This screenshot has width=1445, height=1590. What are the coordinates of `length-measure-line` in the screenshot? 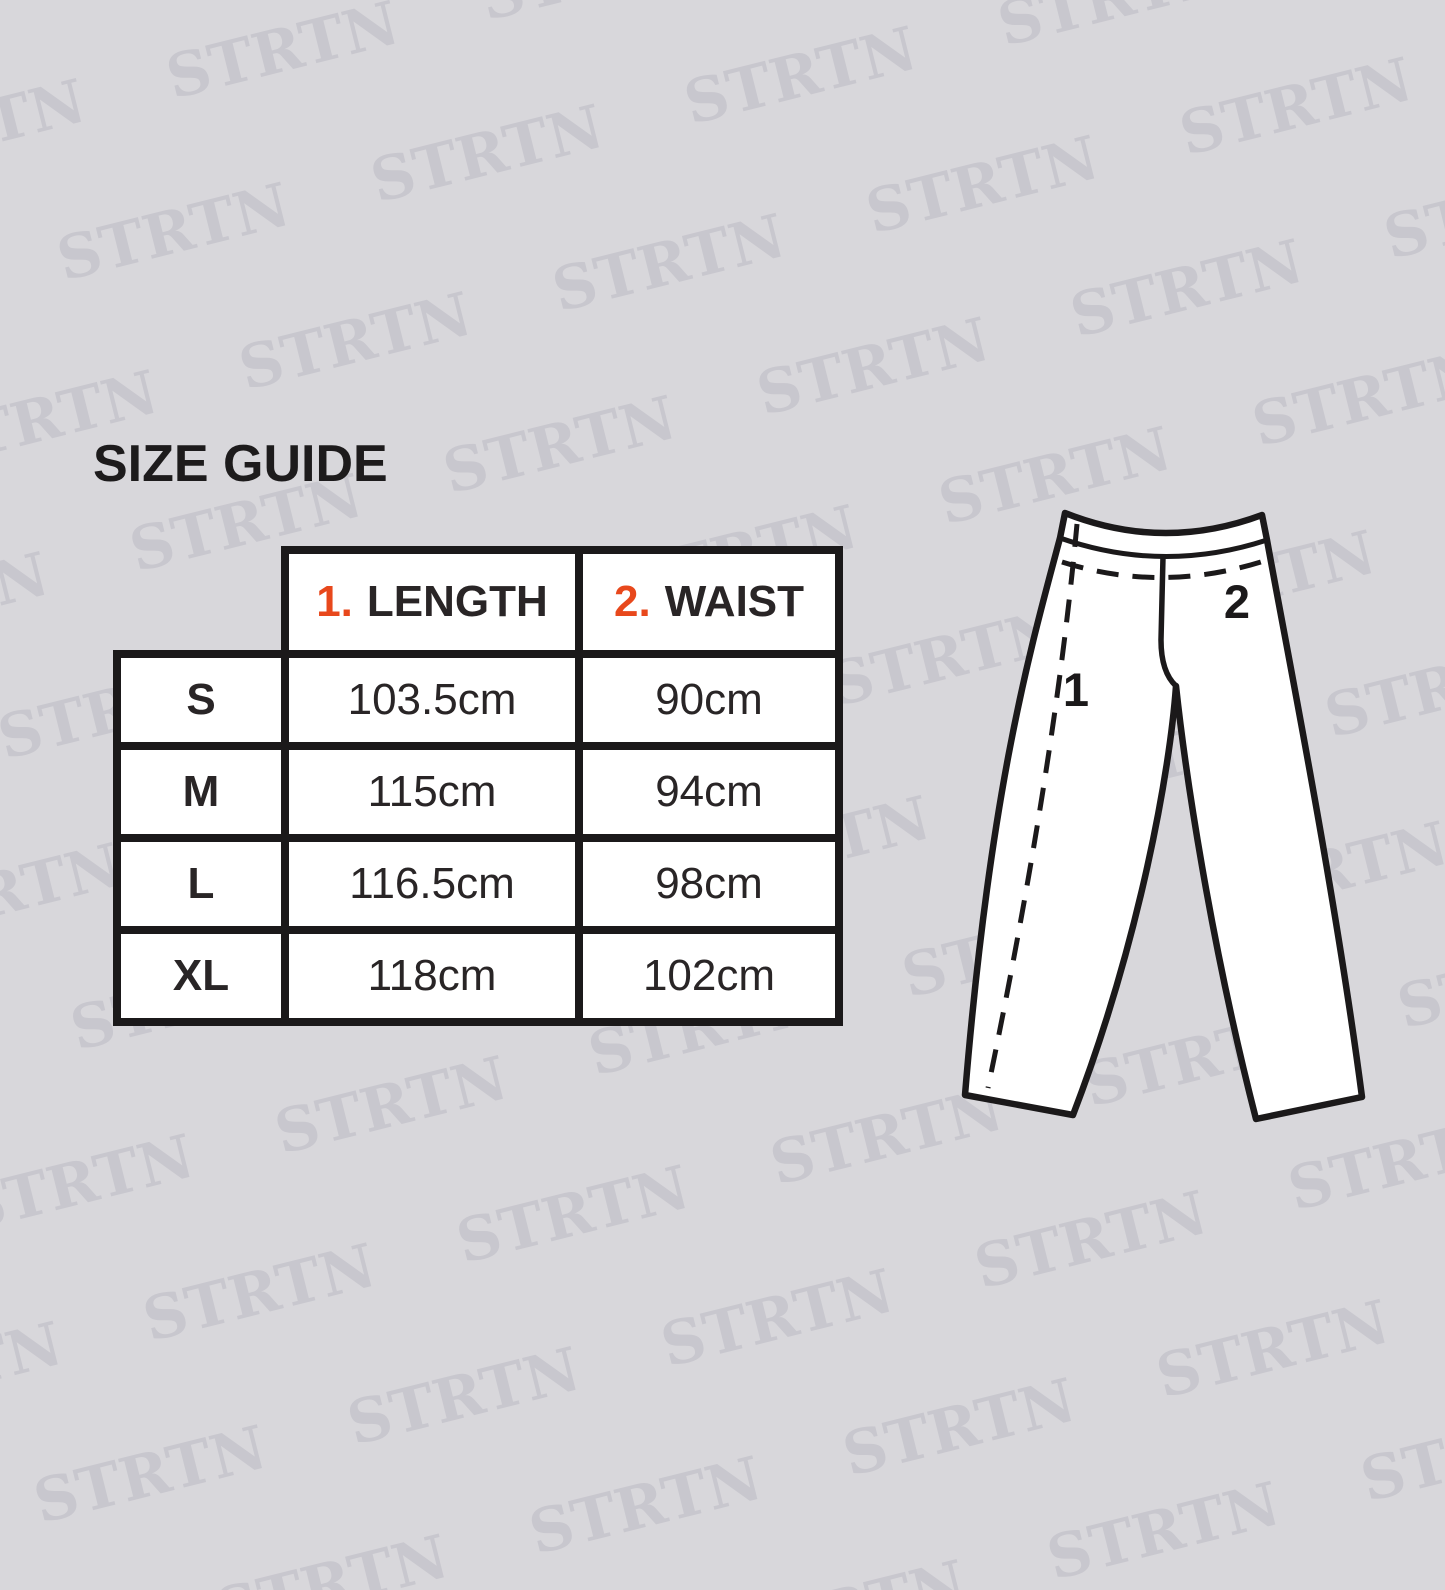 It's located at (1032, 806).